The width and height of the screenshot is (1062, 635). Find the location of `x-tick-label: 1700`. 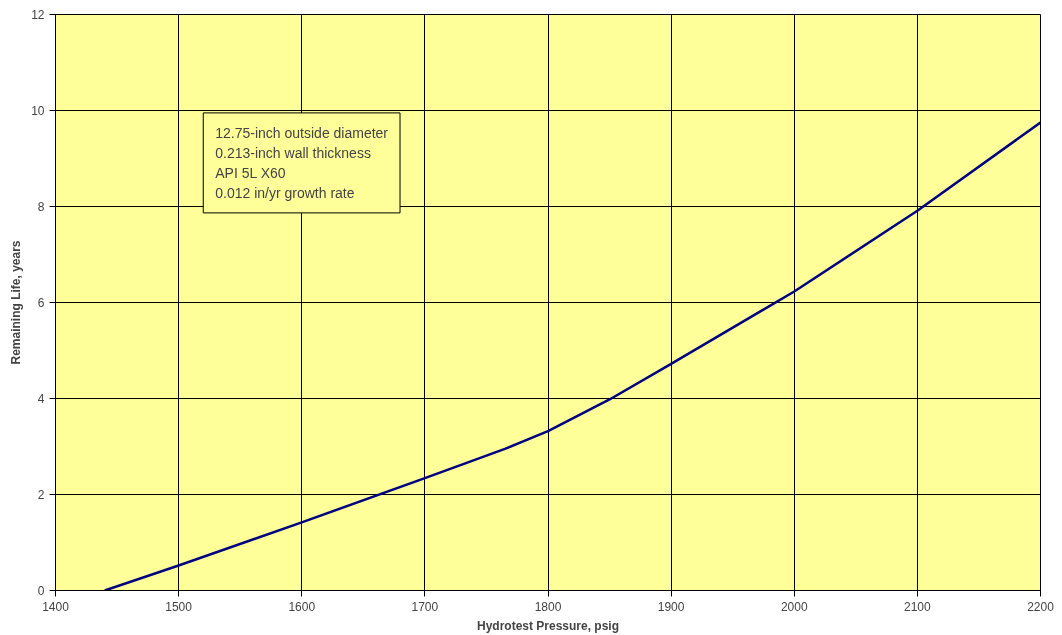

x-tick-label: 1700 is located at coordinates (425, 606).